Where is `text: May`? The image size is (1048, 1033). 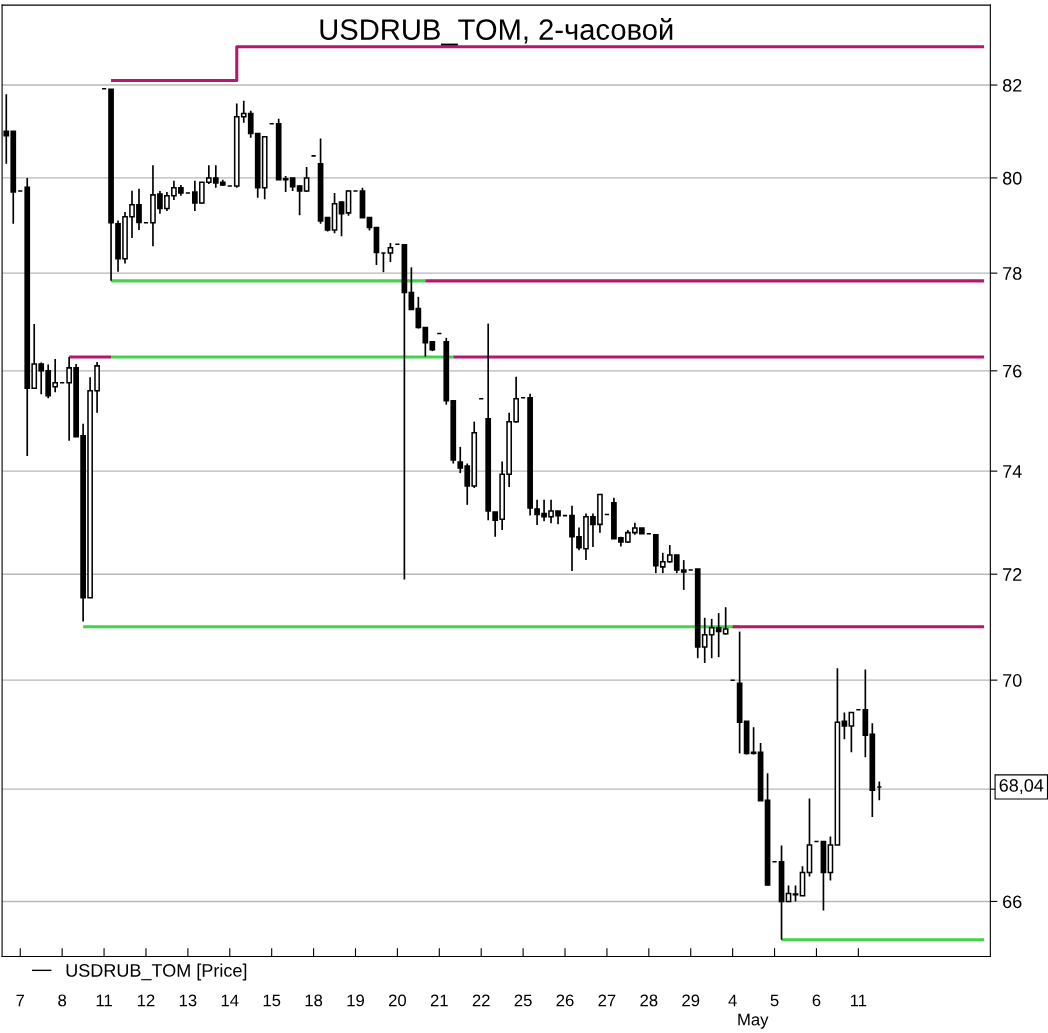 text: May is located at coordinates (753, 1021).